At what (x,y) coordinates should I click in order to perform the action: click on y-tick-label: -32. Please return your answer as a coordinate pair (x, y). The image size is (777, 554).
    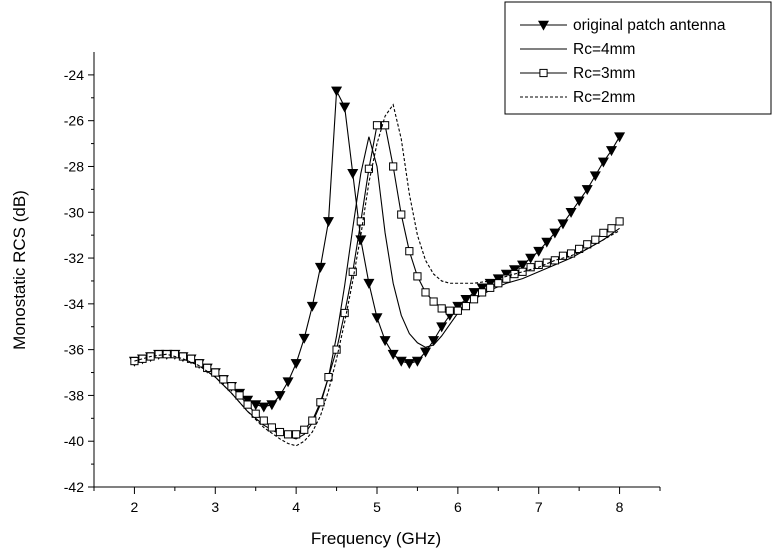
    Looking at the image, I should click on (74, 258).